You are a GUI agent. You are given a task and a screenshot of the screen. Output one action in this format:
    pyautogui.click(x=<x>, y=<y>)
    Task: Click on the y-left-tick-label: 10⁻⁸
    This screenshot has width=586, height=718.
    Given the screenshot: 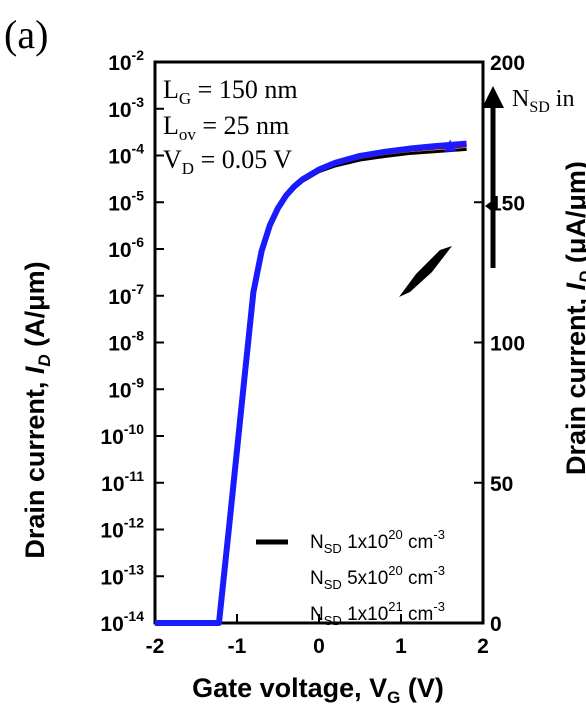 What is the action you would take?
    pyautogui.click(x=126, y=342)
    